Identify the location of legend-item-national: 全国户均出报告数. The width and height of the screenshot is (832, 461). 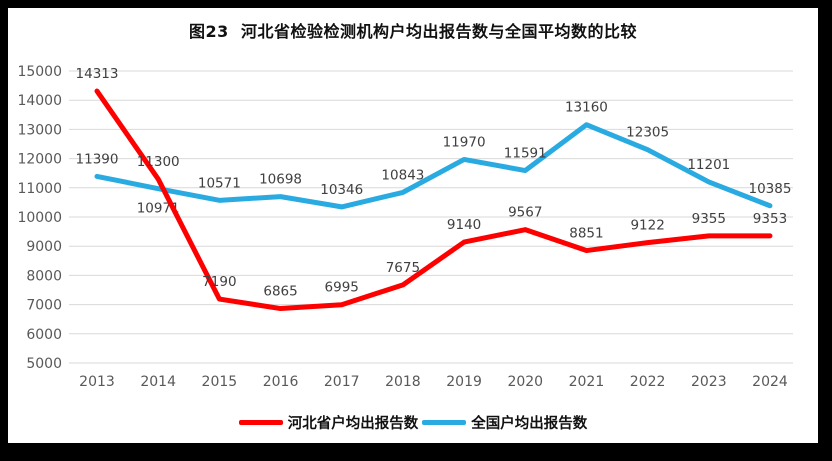
(504, 422).